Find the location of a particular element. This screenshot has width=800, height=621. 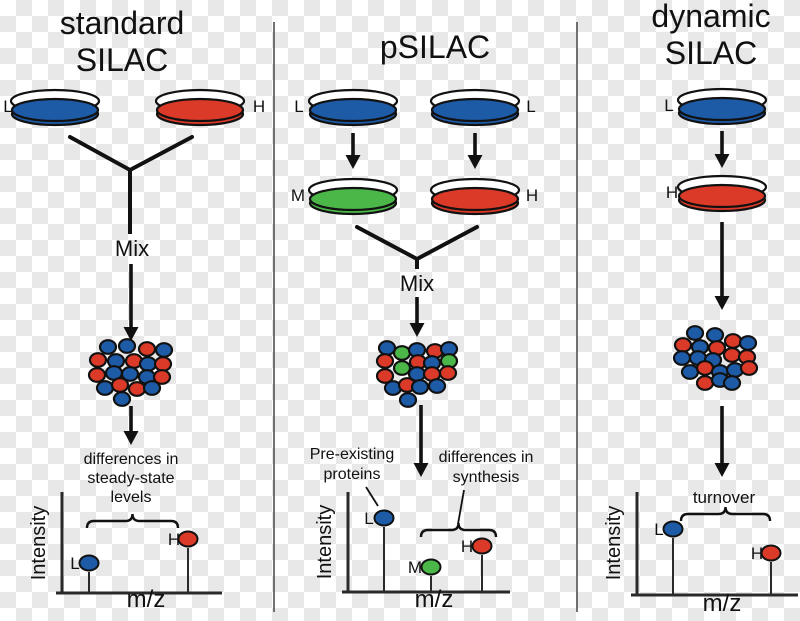

peak-dot-green is located at coordinates (431, 567).